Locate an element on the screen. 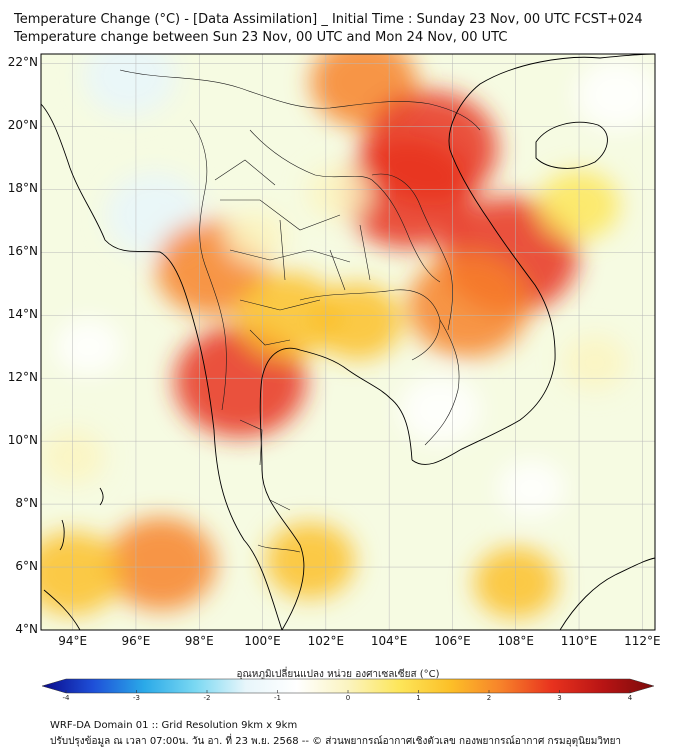 The width and height of the screenshot is (676, 756). lat-label: 8°N is located at coordinates (26, 503).